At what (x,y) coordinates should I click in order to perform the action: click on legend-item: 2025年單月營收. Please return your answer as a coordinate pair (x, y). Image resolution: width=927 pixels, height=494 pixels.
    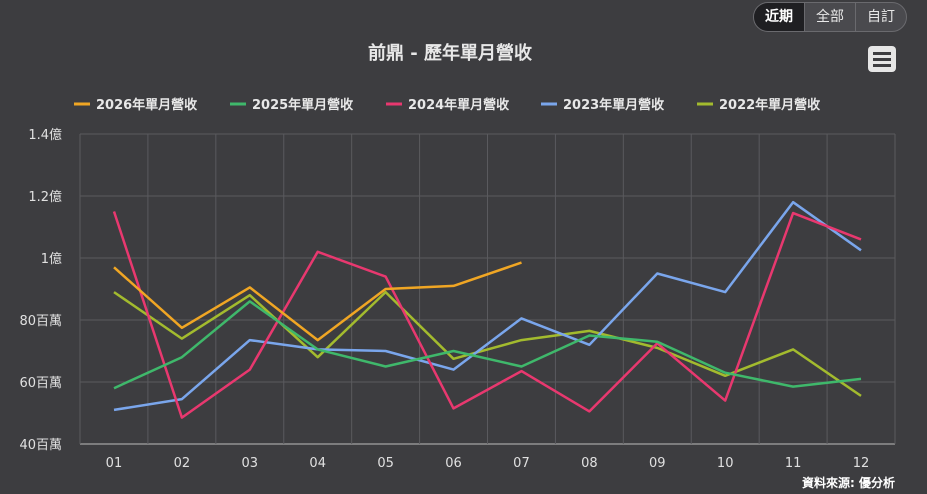
    Looking at the image, I should click on (292, 105).